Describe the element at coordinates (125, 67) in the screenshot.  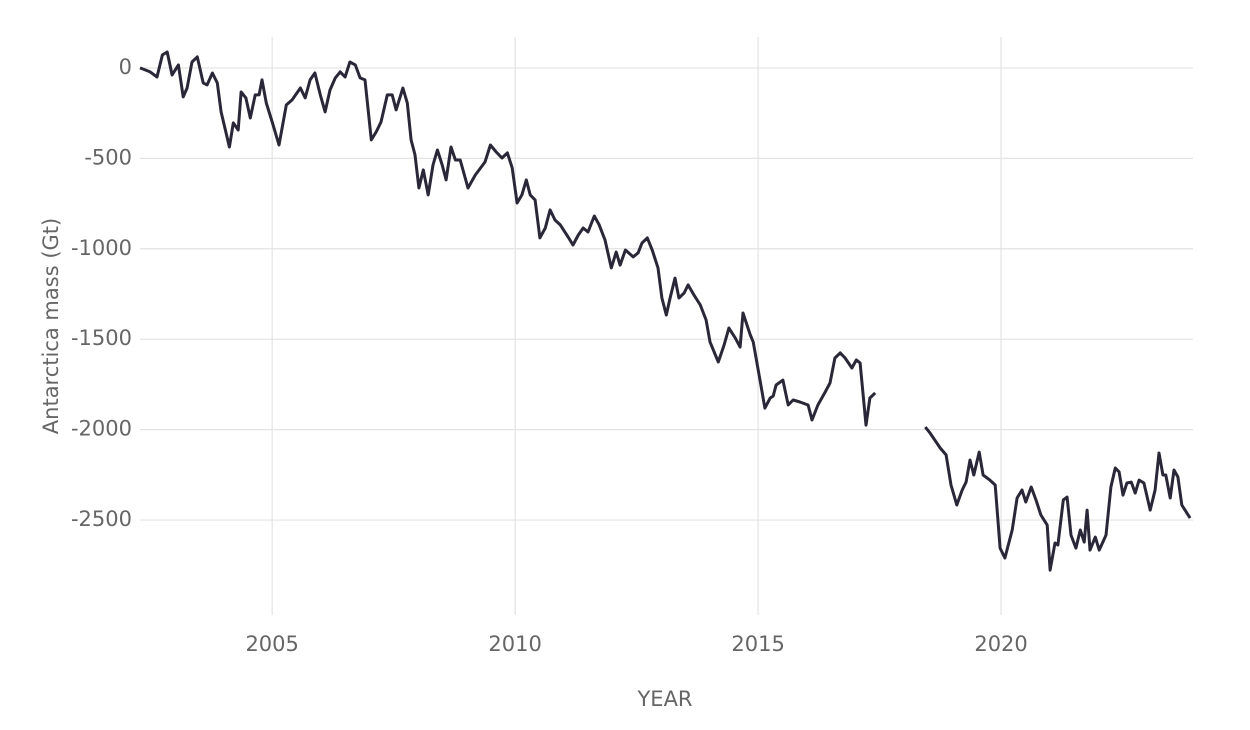
I see `y-tick-label: 0` at that location.